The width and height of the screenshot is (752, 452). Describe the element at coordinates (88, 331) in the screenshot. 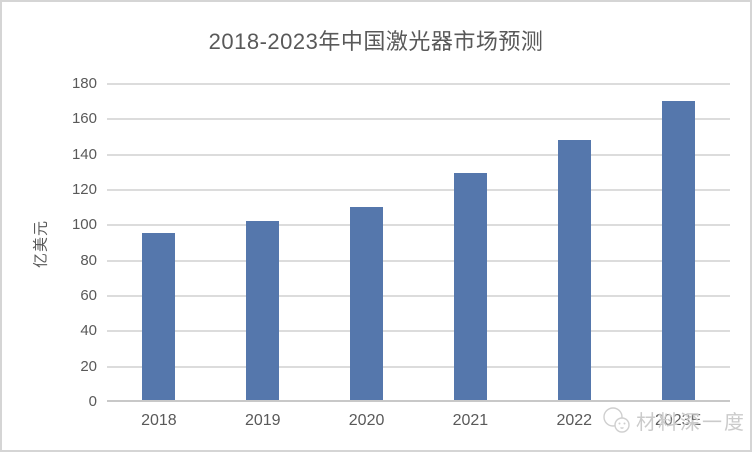

I see `y-tick-label: 40` at that location.